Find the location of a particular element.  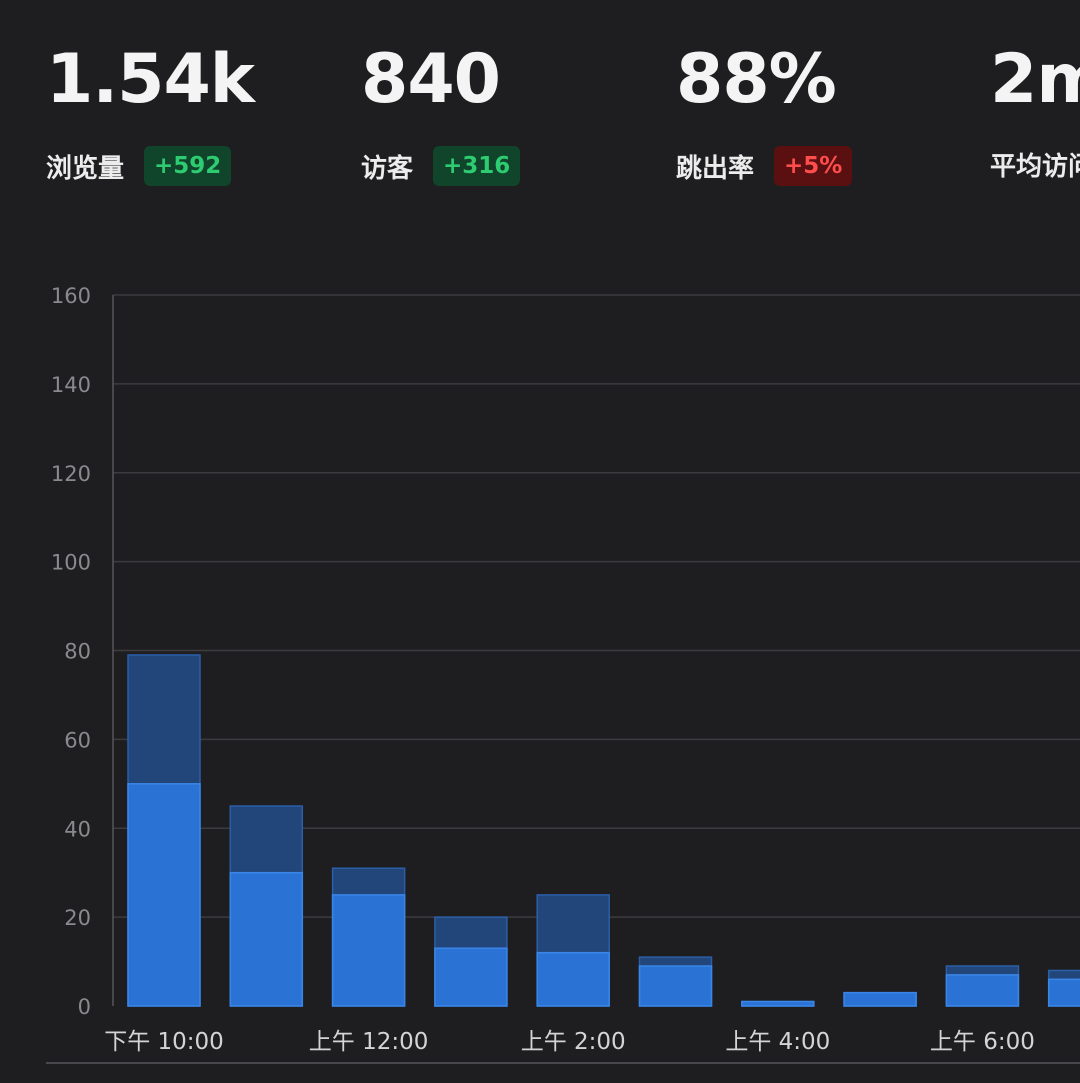

stat-value: 88% is located at coordinates (756, 79).